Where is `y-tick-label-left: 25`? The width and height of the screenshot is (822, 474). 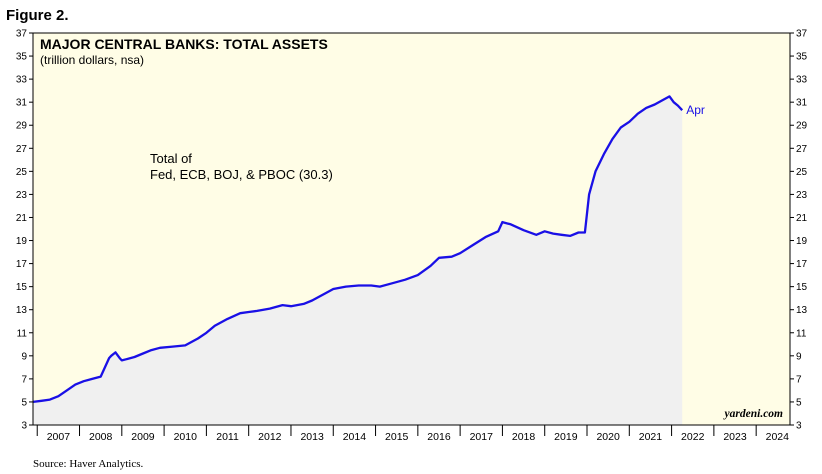
y-tick-label-left: 25 is located at coordinates (22, 172).